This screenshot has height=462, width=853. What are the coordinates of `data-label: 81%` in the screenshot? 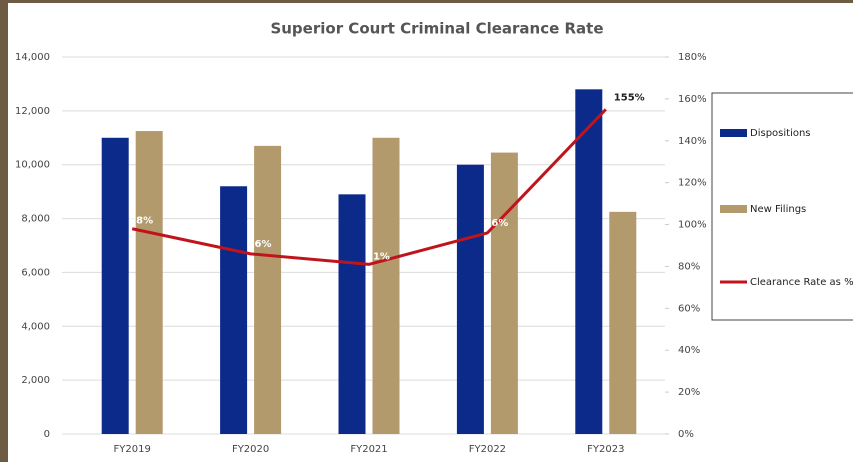 It's located at (378, 256).